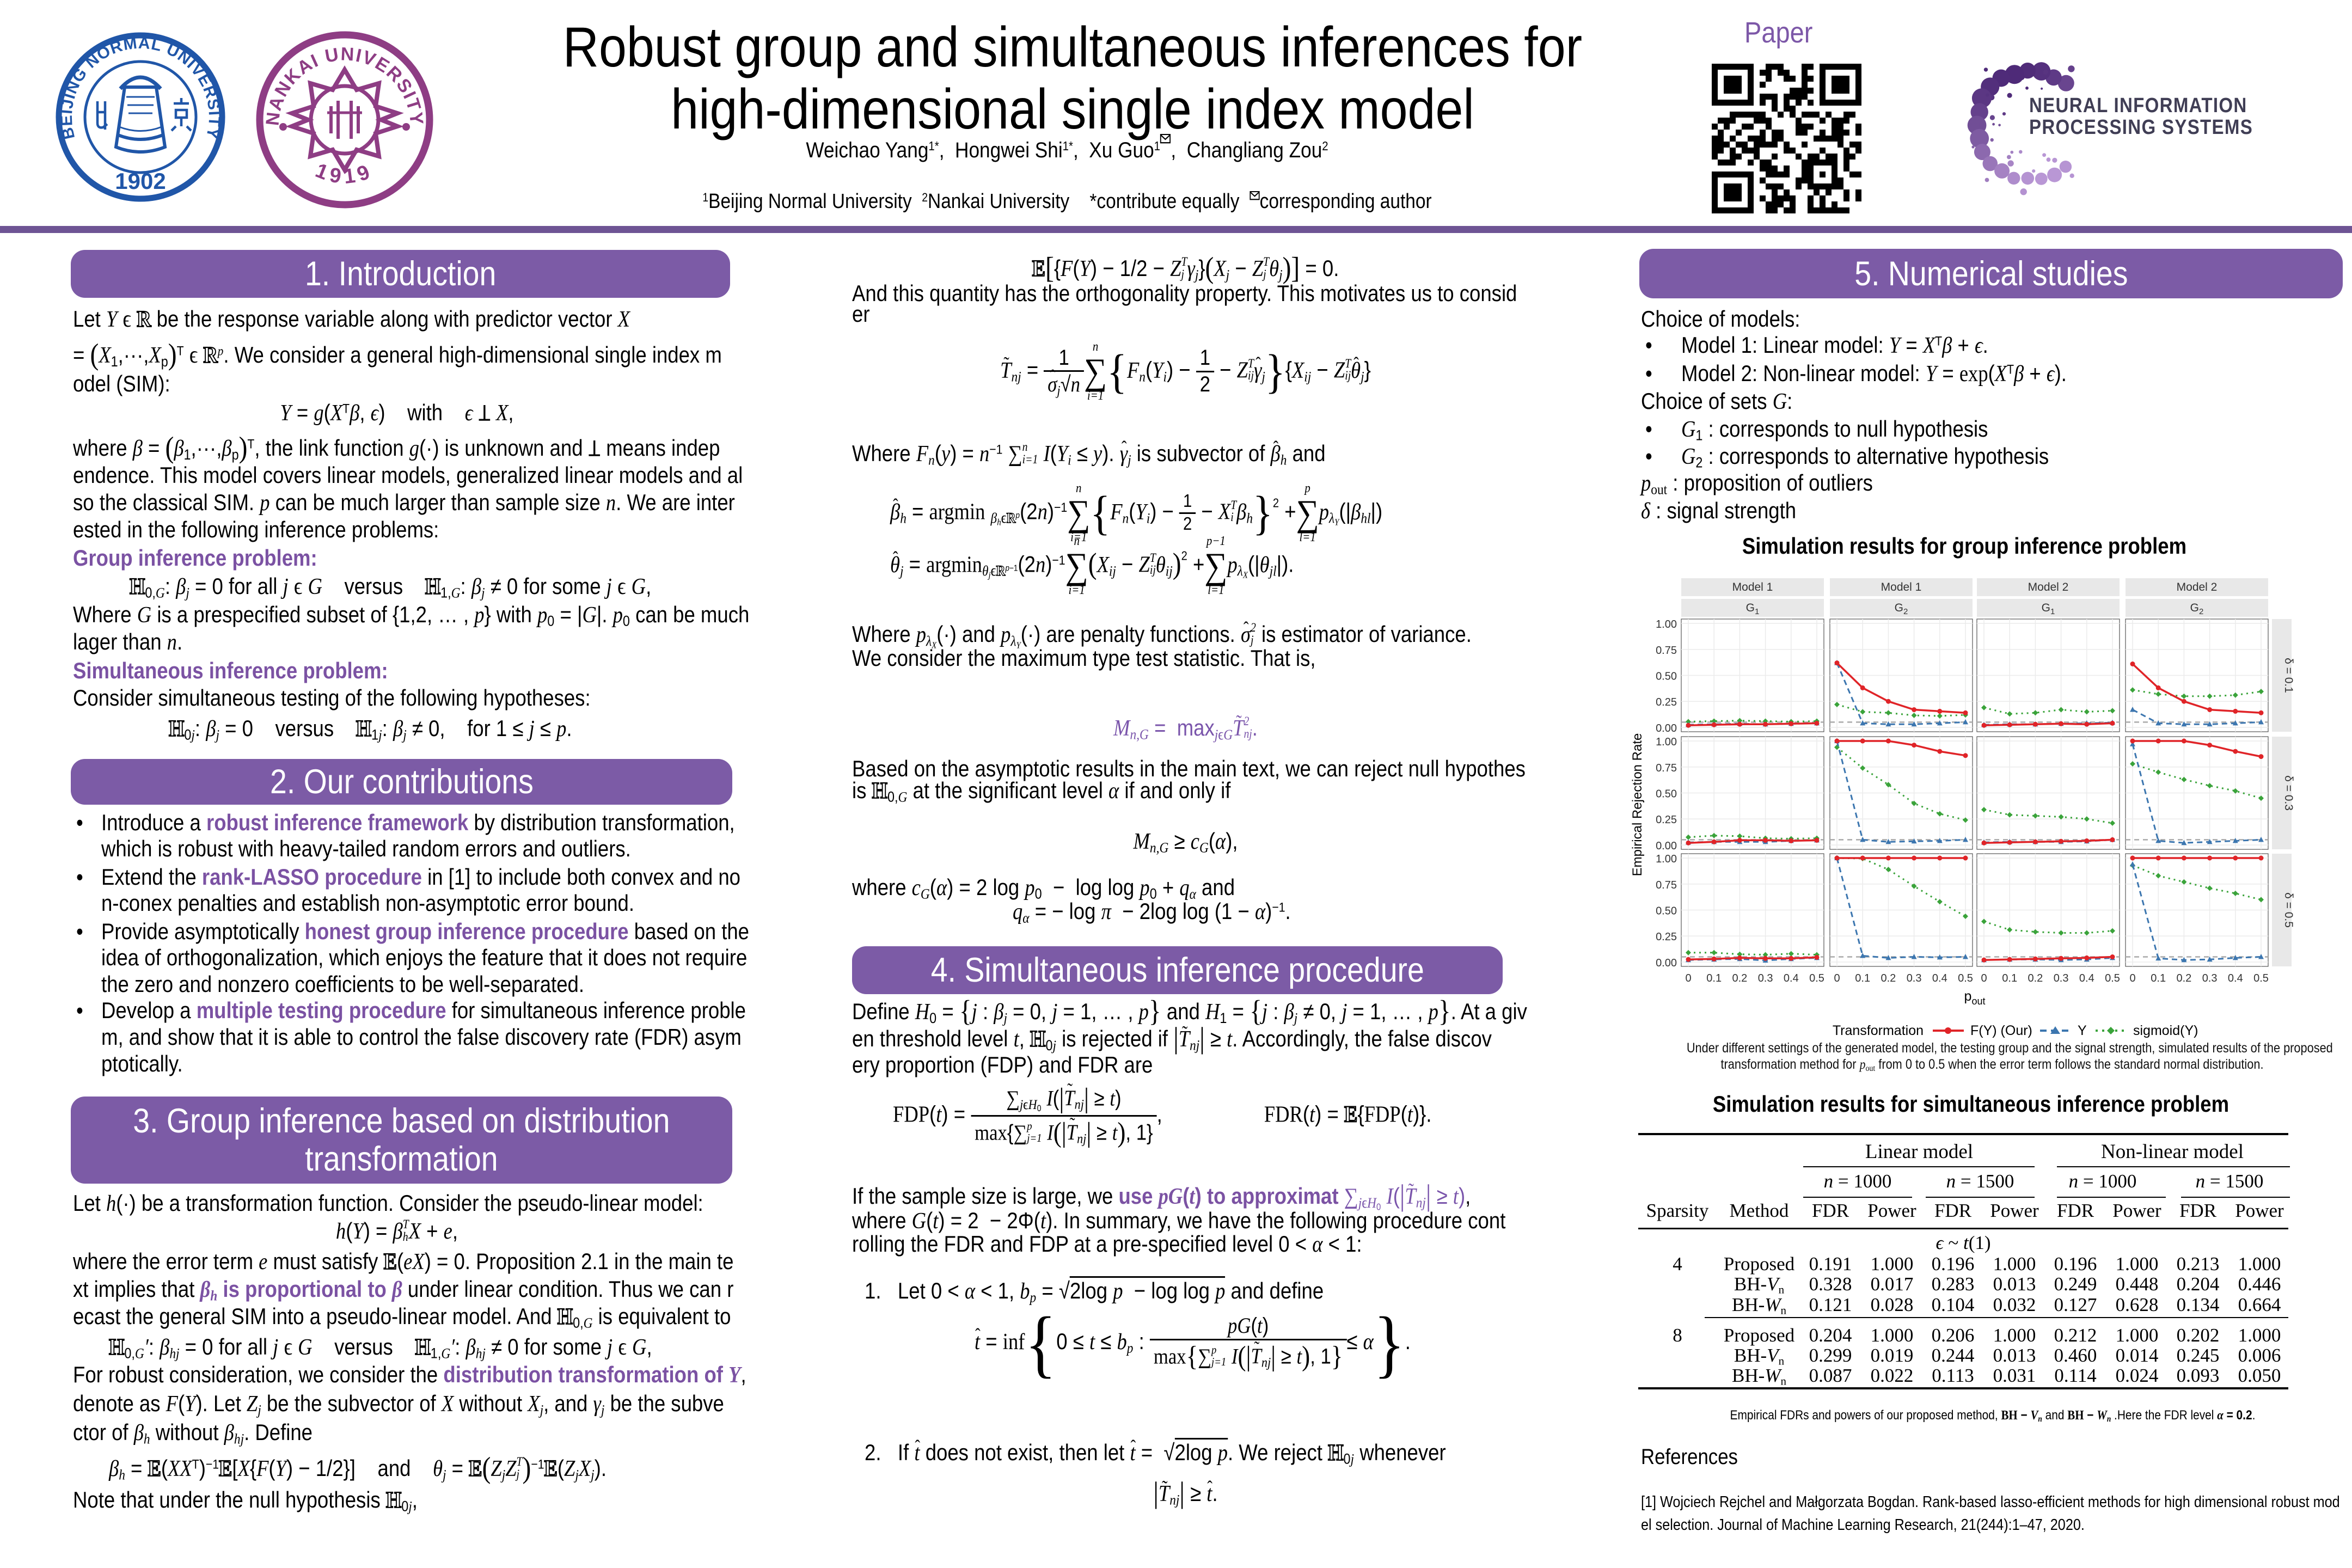  Describe the element at coordinates (1975, 998) in the screenshot. I see `svg-text: pout` at that location.